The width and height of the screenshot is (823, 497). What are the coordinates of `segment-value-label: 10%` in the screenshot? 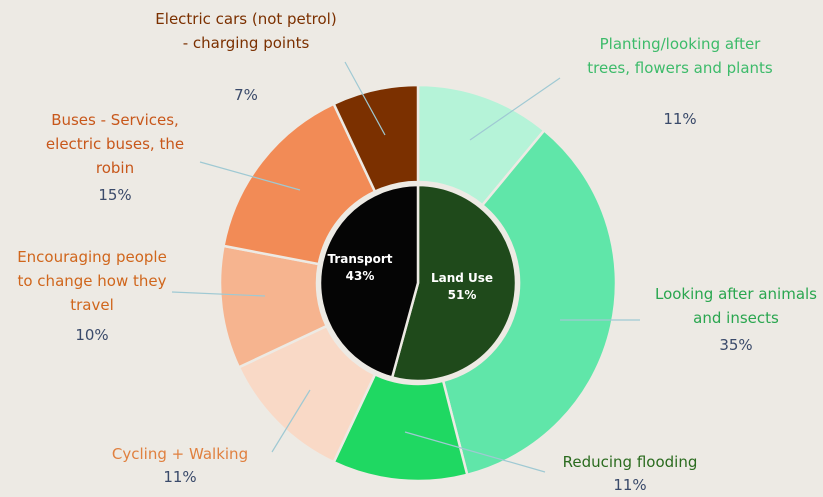 It's located at (92, 335).